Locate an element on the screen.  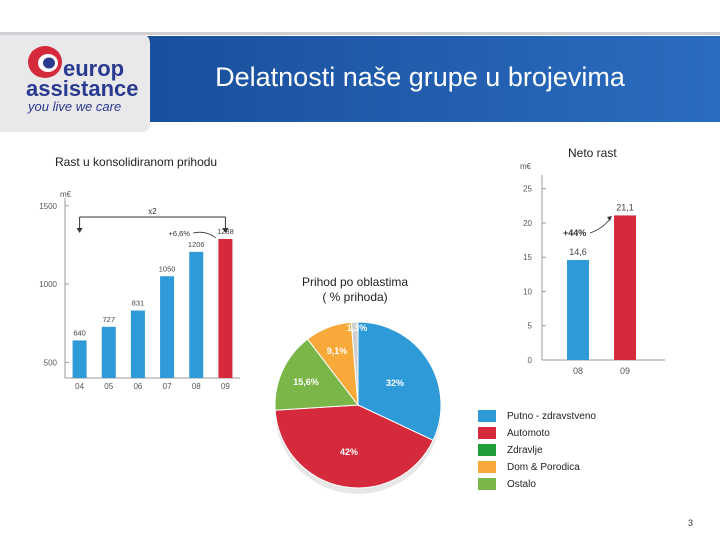
chart-title-pie: Prihod po oblastima ( % prihoda) is located at coordinates (355, 289).